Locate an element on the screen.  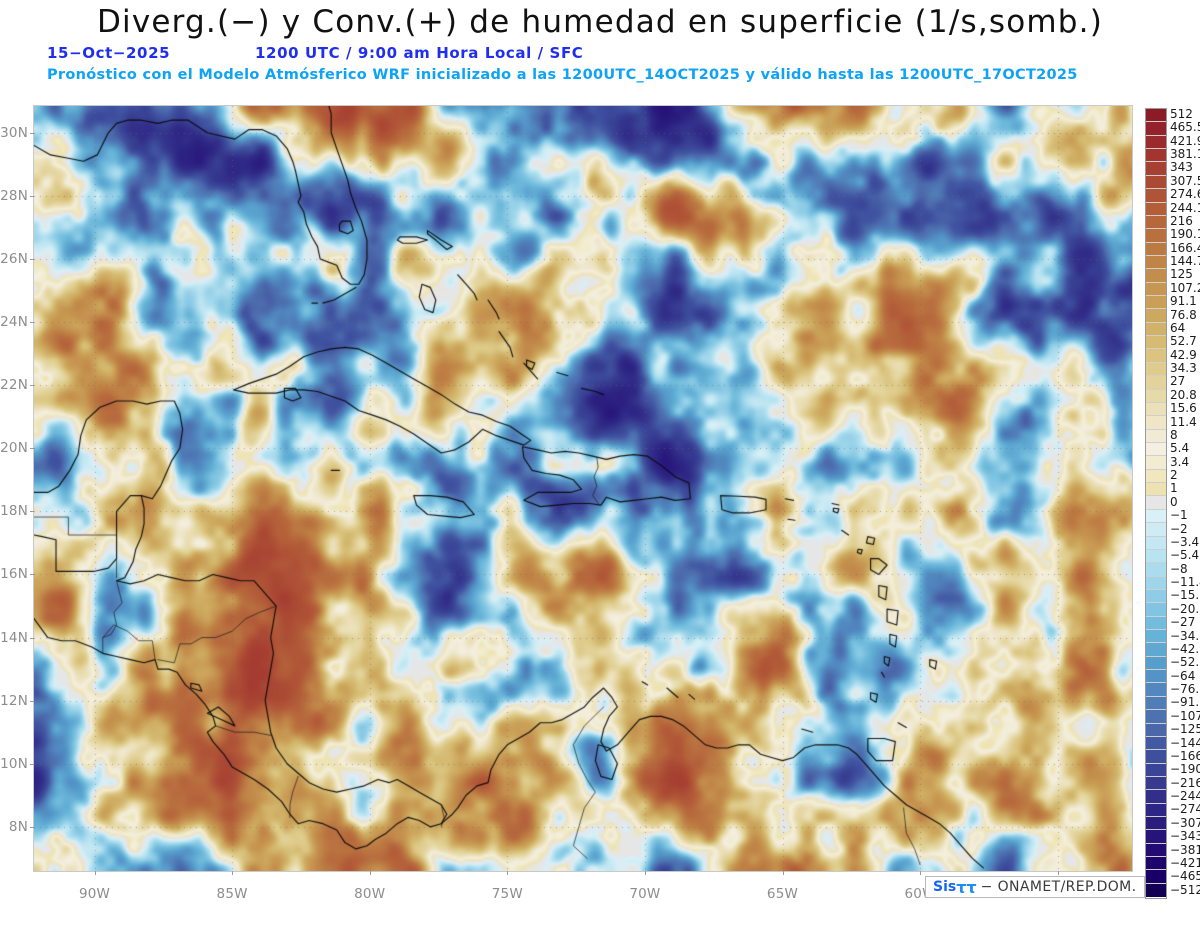
colorbar-tick-label: −15.6 is located at coordinates (1185, 595).